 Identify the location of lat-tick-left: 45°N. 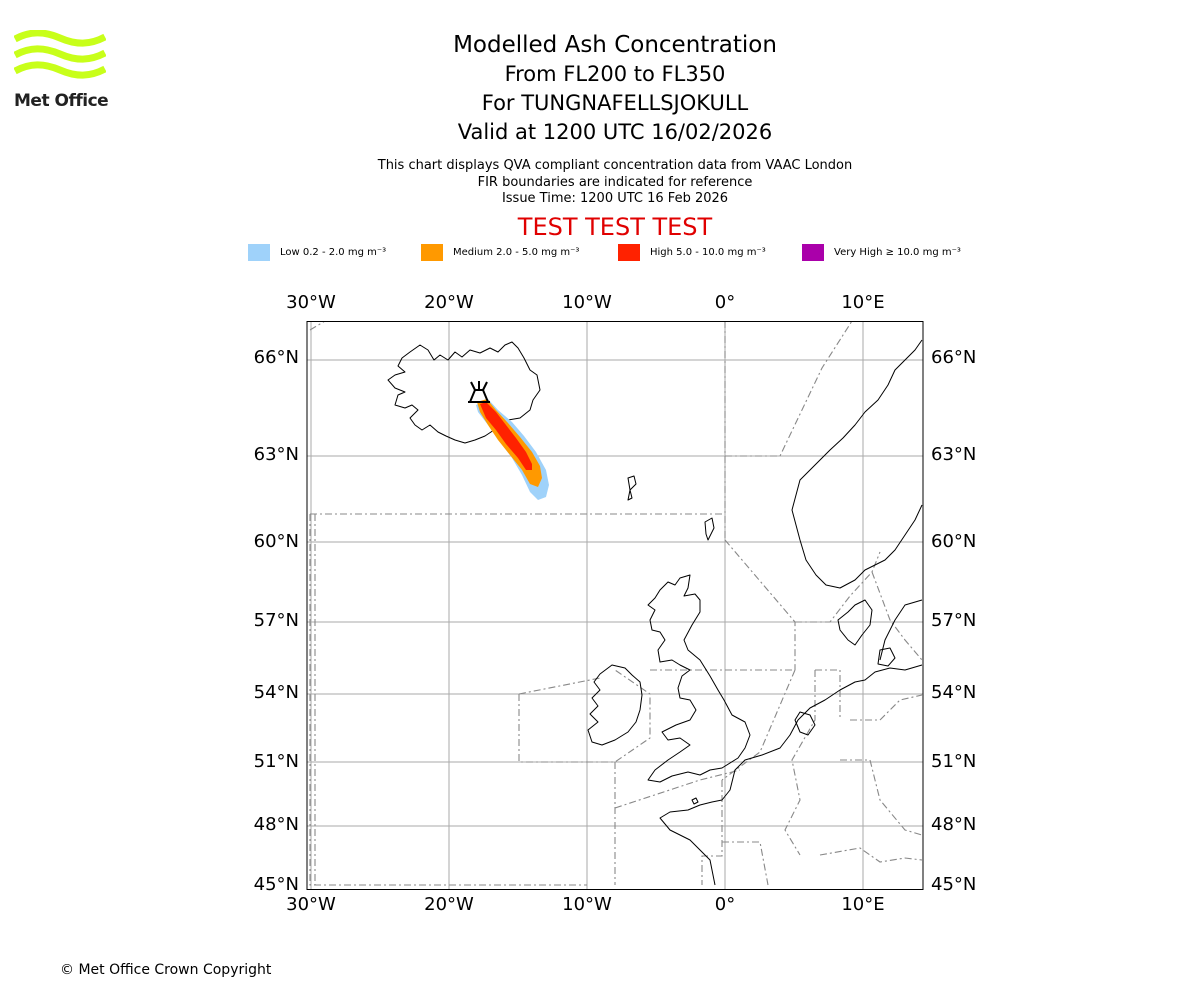
(276, 884).